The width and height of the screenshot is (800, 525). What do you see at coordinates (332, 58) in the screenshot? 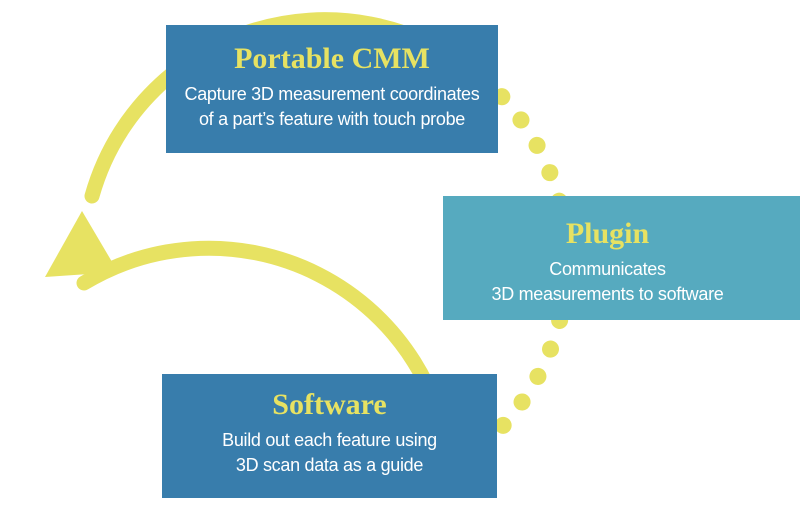
I see `step-title-portable-cmm: Portable CMM` at bounding box center [332, 58].